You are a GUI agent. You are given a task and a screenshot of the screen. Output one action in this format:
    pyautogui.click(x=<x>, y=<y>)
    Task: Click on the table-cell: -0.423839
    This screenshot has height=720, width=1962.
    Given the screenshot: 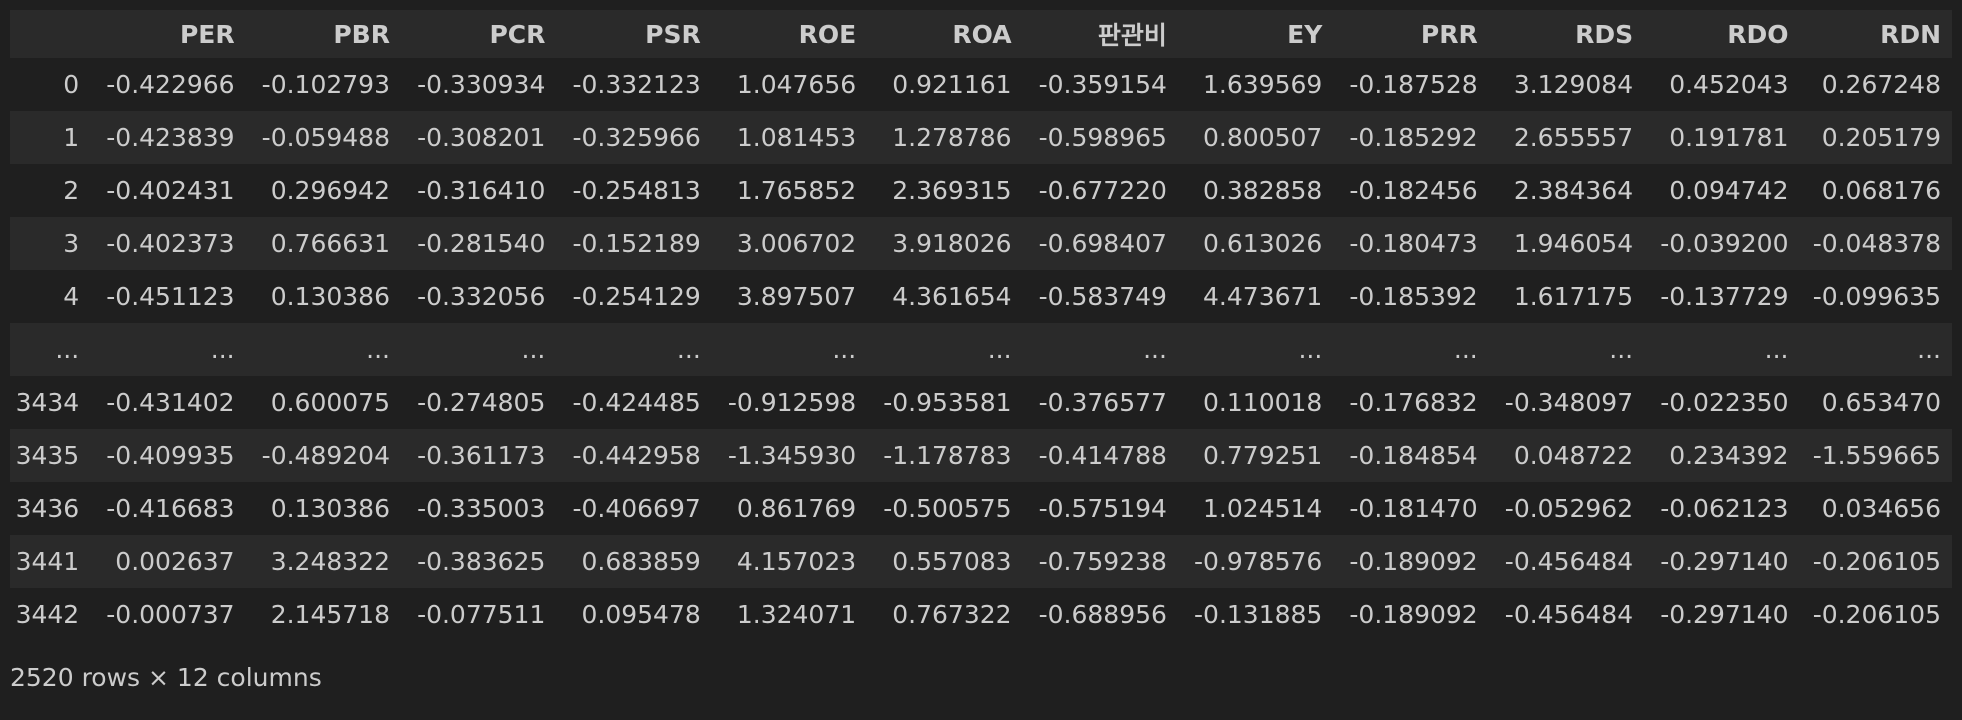 What is the action you would take?
    pyautogui.click(x=170, y=137)
    